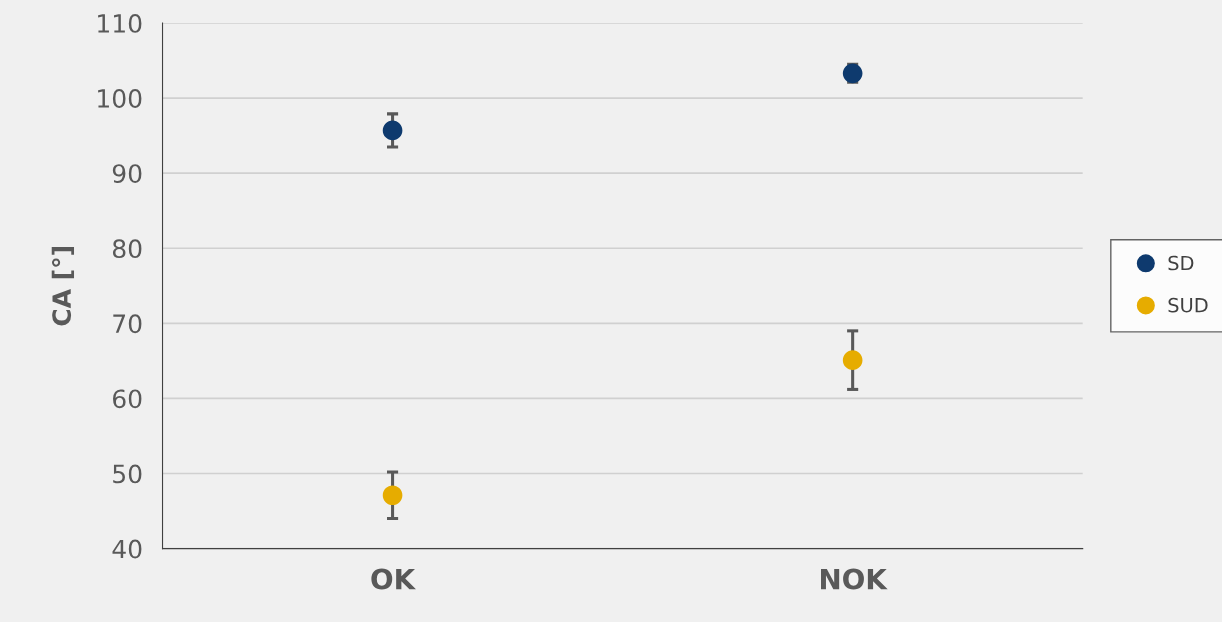  What do you see at coordinates (63, 286) in the screenshot?
I see `y-axis-title: CA [°]` at bounding box center [63, 286].